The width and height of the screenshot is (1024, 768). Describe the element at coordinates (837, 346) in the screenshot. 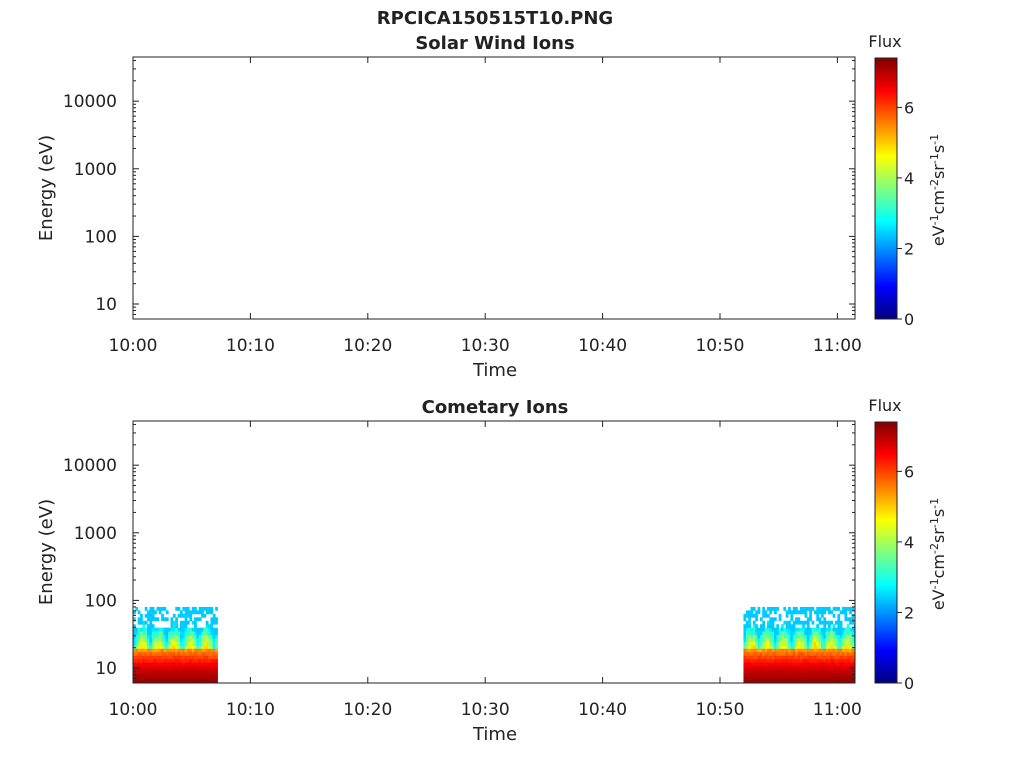

I see `x-tick-label: 11:00` at that location.